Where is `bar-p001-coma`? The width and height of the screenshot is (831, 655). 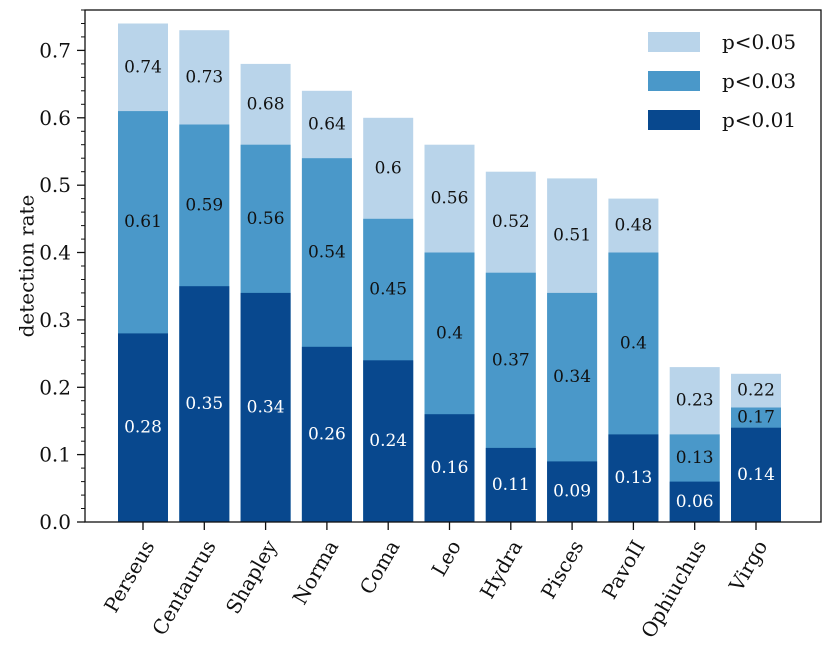 bar-p001-coma is located at coordinates (388, 441).